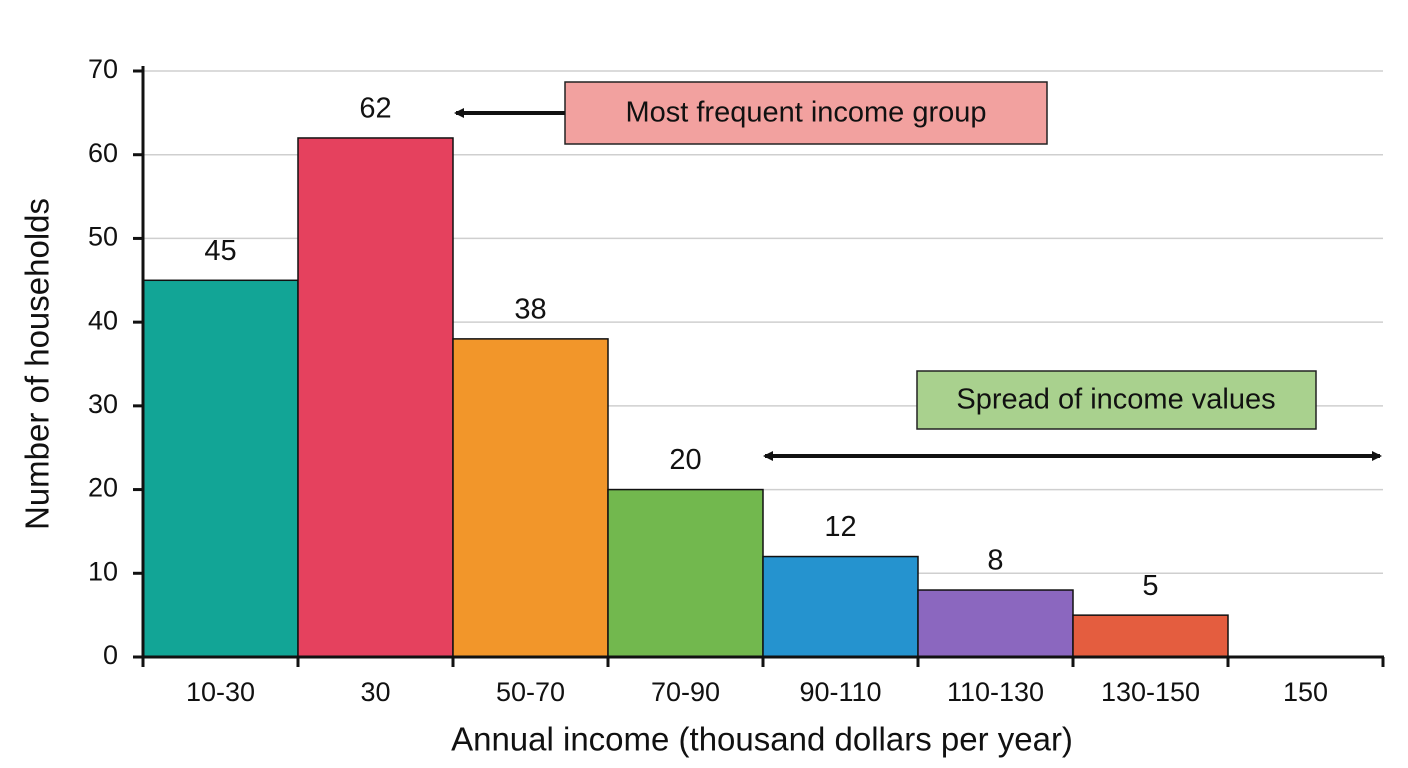 This screenshot has height=768, width=1408. Describe the element at coordinates (103, 488) in the screenshot. I see `y-tick-label: 20` at that location.